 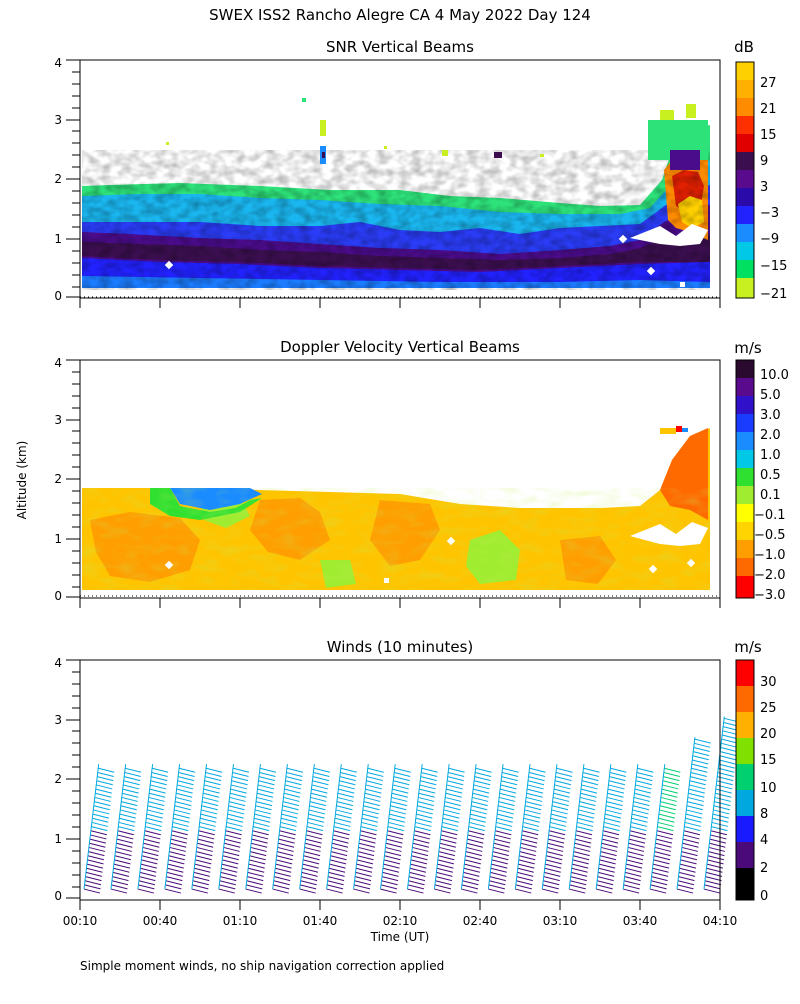 I want to click on winds-colorbar-unit: m/s, so click(x=748, y=647).